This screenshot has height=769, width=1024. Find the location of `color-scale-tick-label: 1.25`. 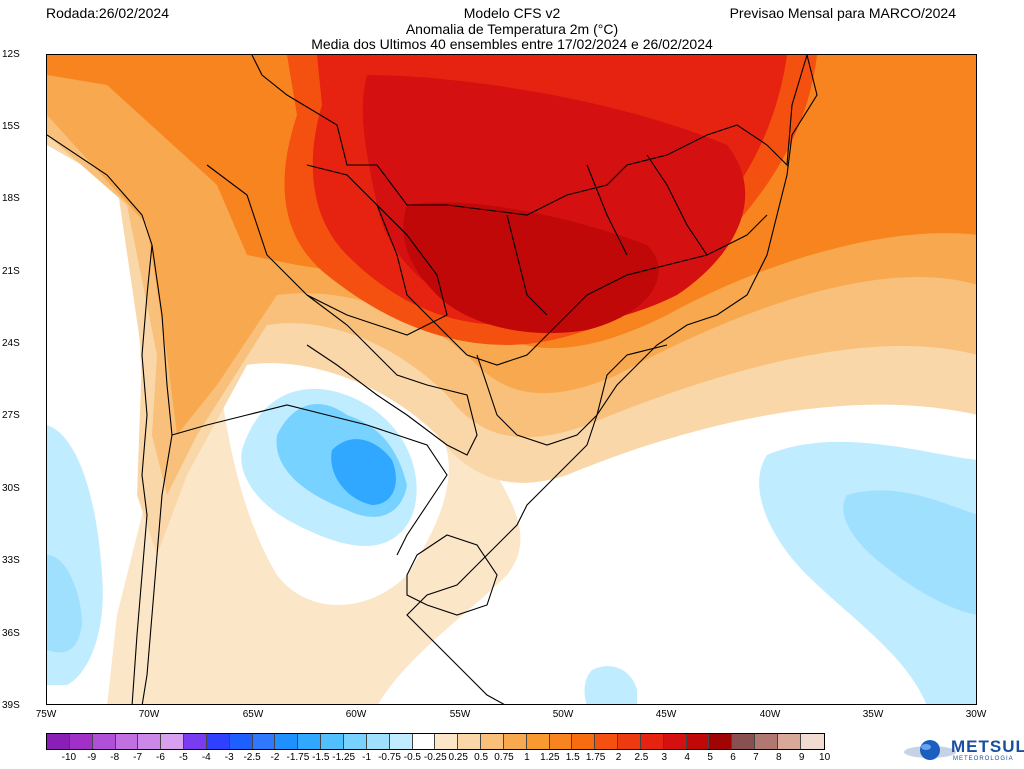

color-scale-tick-label: 1.25 is located at coordinates (550, 757).